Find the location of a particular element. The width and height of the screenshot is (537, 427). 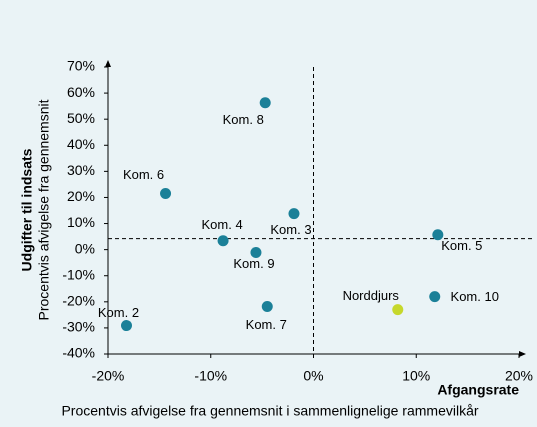

x-tick-label: -10% is located at coordinates (210, 376).